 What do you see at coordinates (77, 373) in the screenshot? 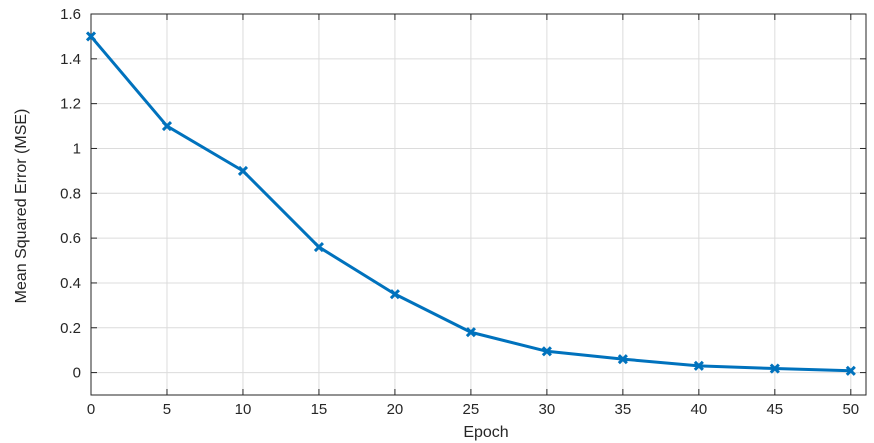
I see `y-tick-label: 0` at bounding box center [77, 373].